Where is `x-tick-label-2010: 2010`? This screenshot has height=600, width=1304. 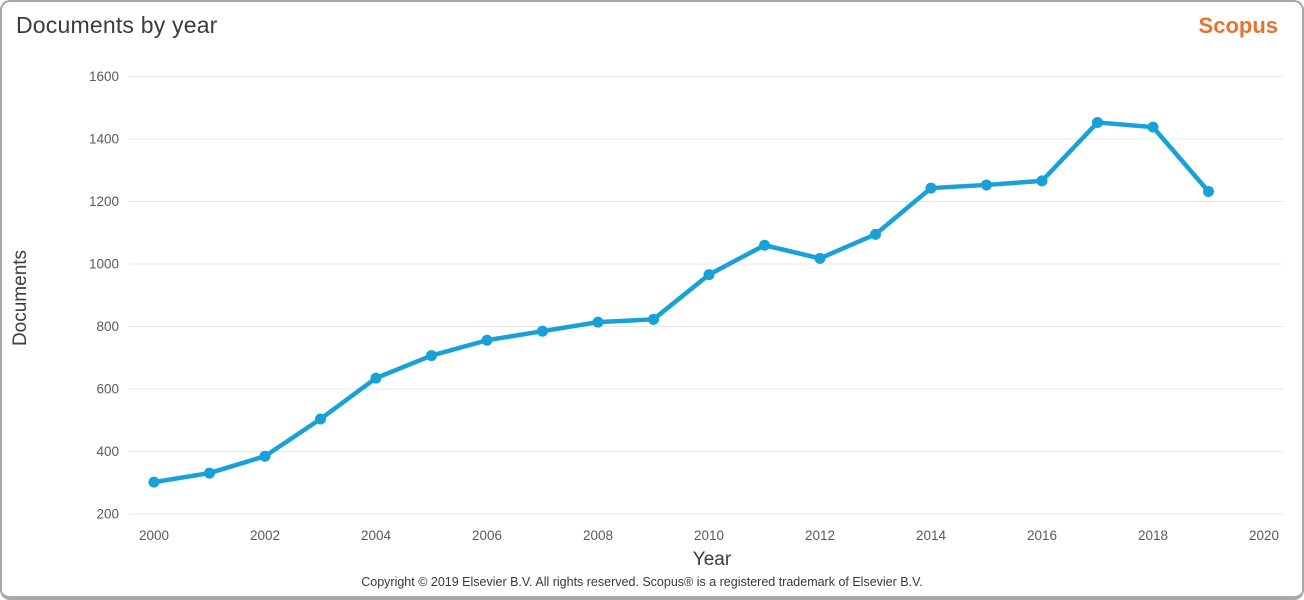 x-tick-label-2010: 2010 is located at coordinates (709, 535).